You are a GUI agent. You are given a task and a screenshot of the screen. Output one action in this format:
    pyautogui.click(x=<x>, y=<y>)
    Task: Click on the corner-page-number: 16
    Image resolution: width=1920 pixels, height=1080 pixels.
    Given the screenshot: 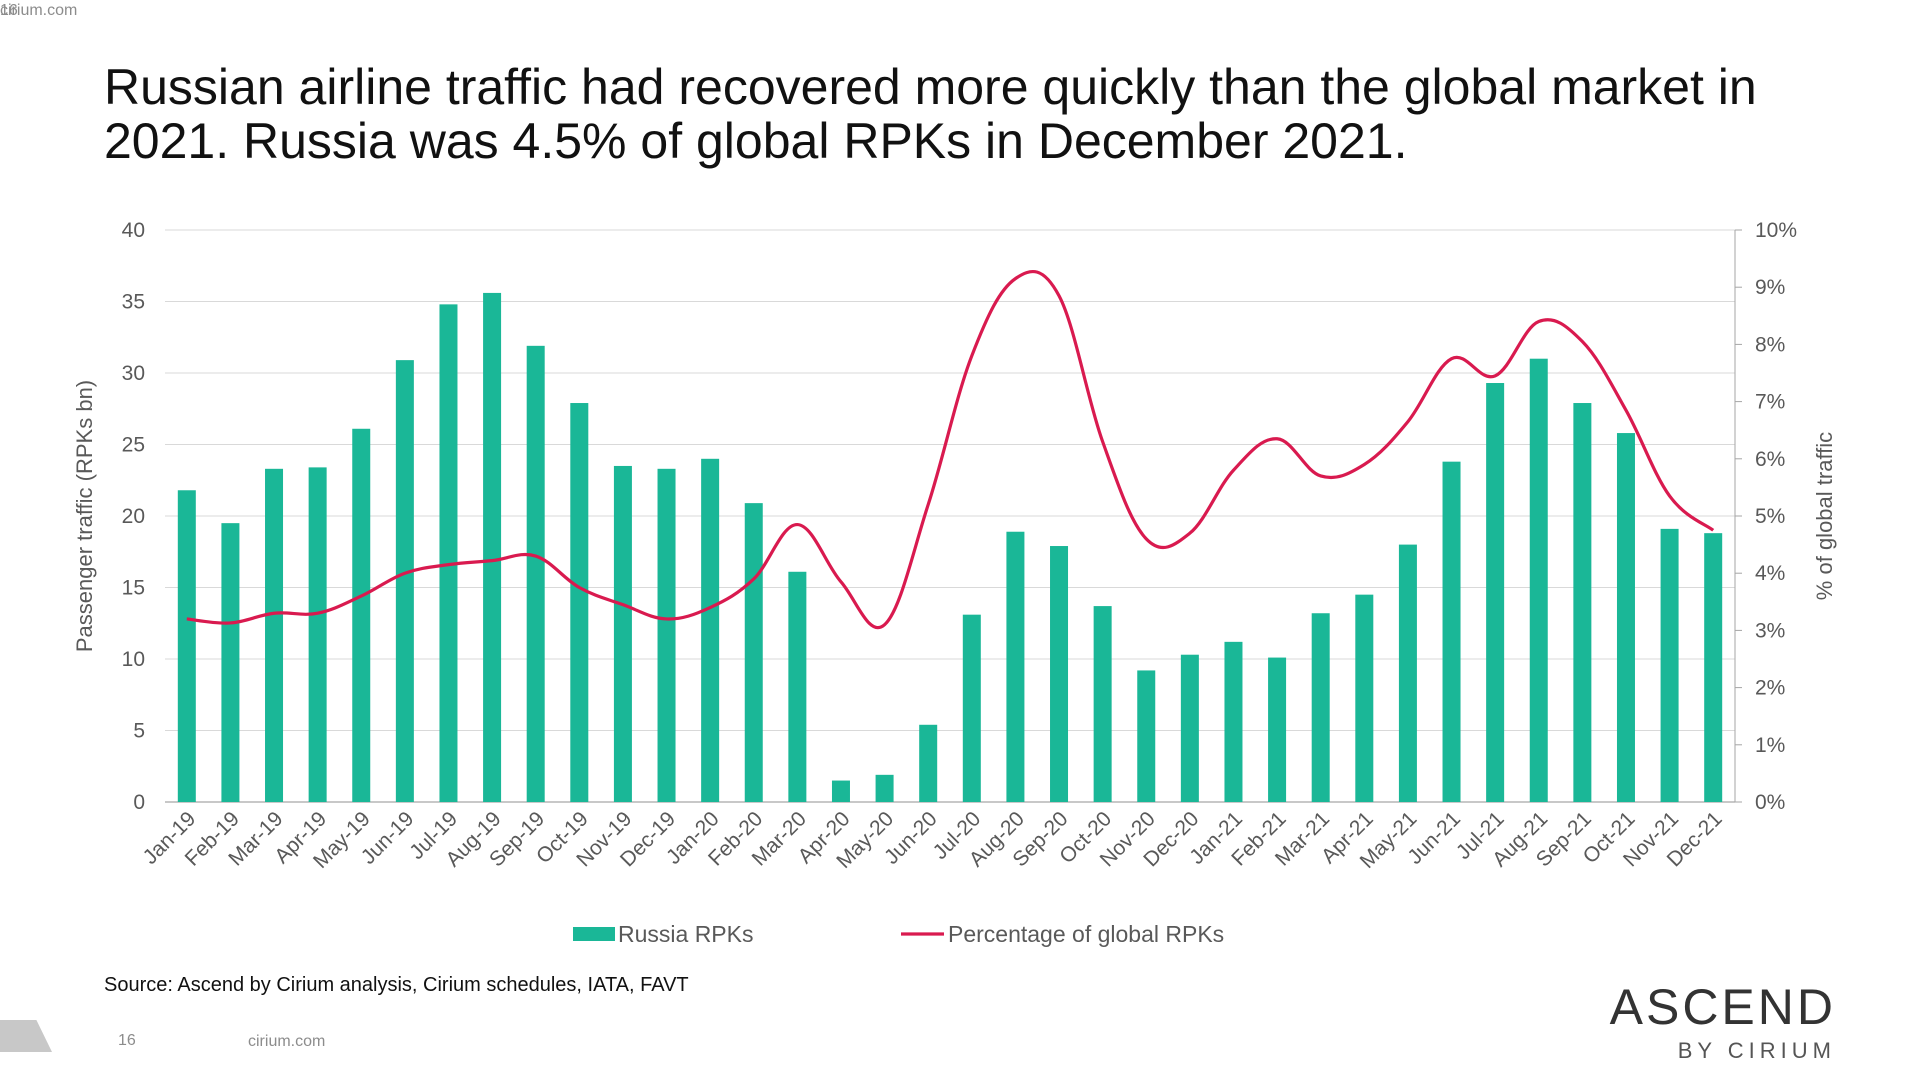 What is the action you would take?
    pyautogui.click(x=9, y=10)
    